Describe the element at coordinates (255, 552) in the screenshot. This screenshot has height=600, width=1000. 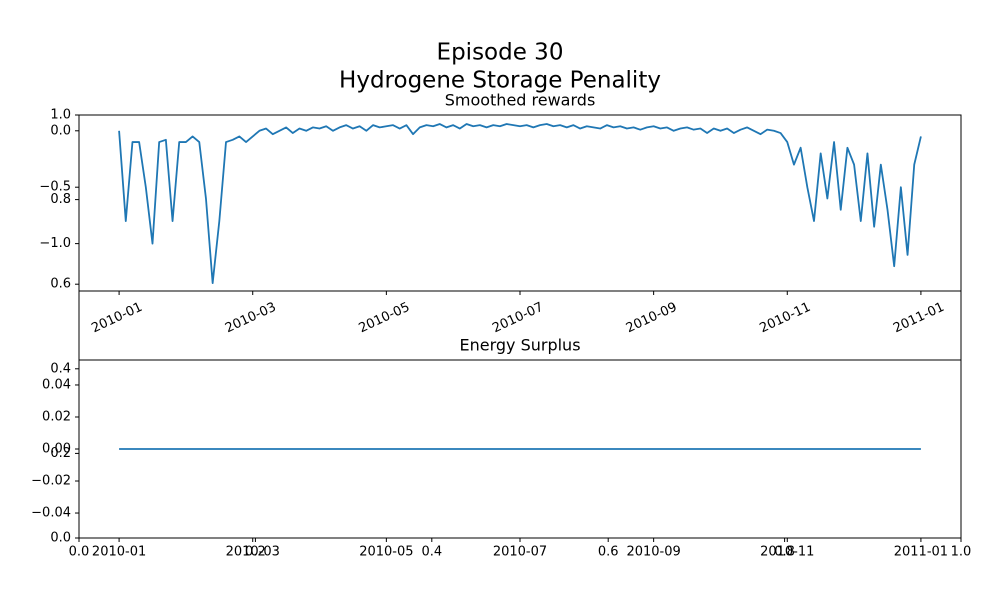
I see `x-tick-label: 0.2` at that location.